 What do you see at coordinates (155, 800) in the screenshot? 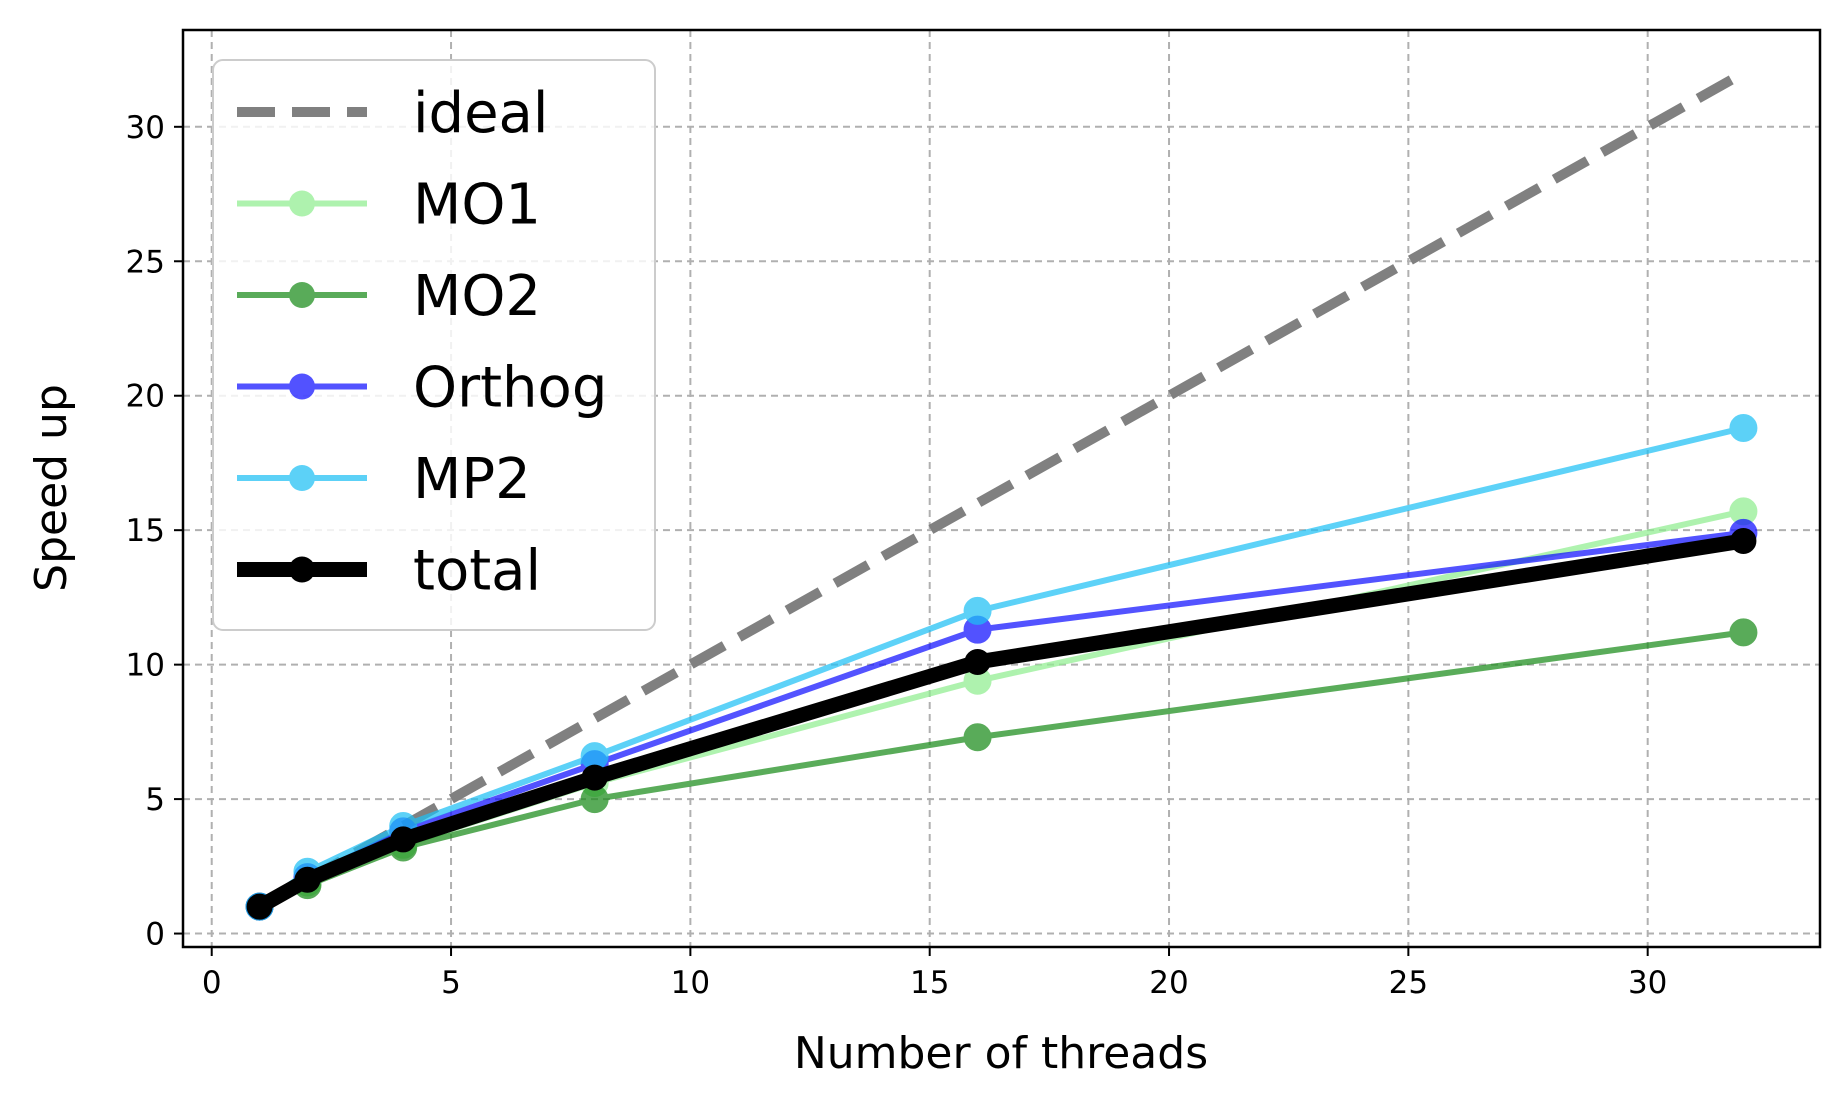
I see `y-tick-label: 5` at bounding box center [155, 800].